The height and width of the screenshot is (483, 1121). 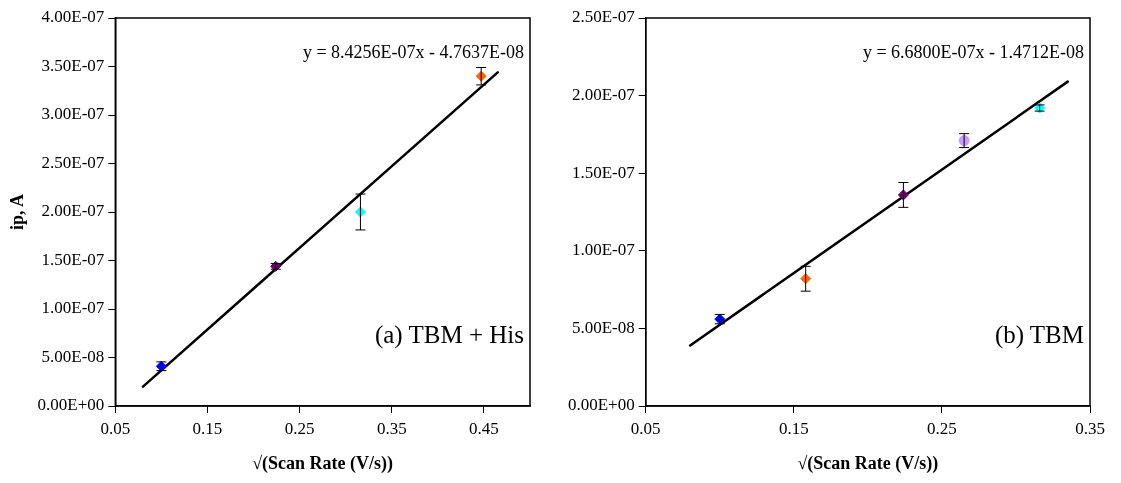 What do you see at coordinates (484, 428) in the screenshot?
I see `x-tick-label: 0.45` at bounding box center [484, 428].